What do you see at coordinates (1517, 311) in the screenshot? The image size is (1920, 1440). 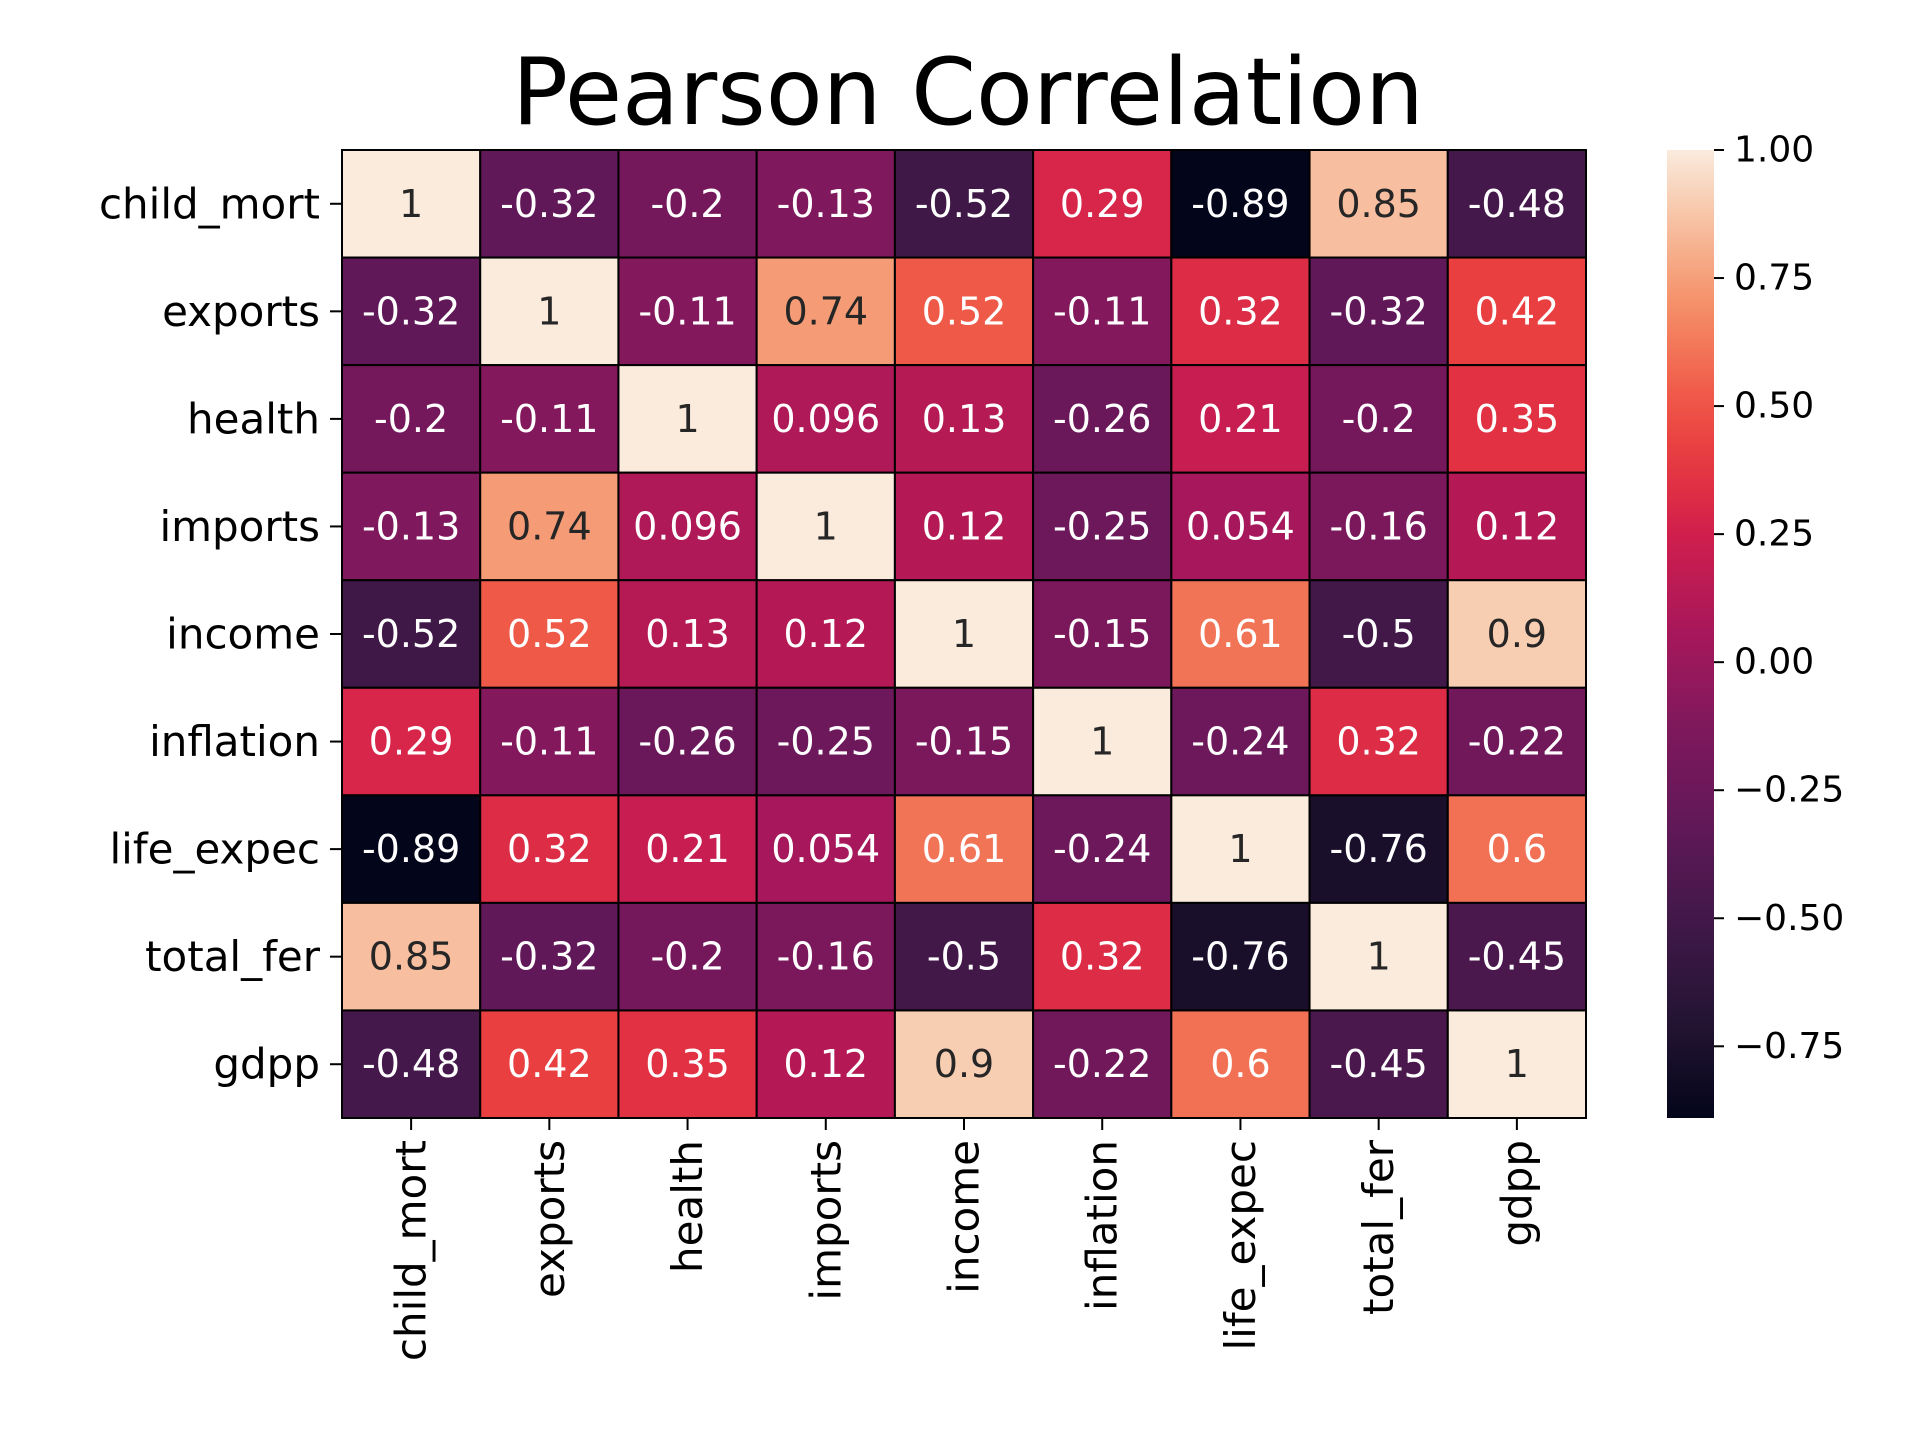 I see `heatmap-cell-exports-gdpp` at bounding box center [1517, 311].